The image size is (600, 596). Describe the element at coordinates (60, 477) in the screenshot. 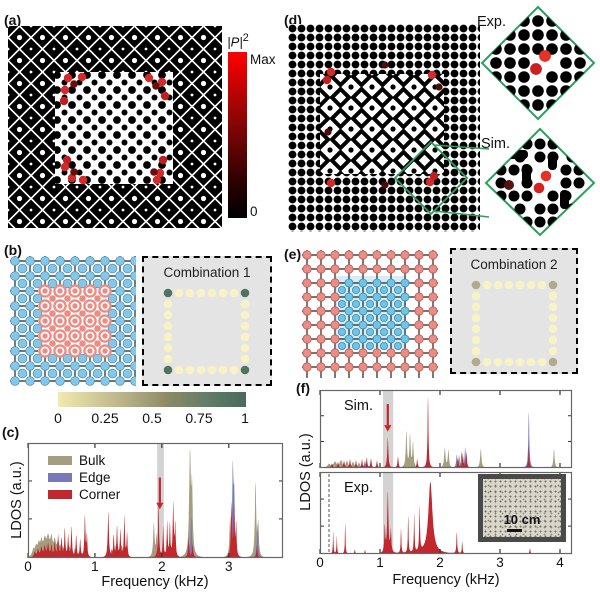

I see `edge-swatch` at that location.